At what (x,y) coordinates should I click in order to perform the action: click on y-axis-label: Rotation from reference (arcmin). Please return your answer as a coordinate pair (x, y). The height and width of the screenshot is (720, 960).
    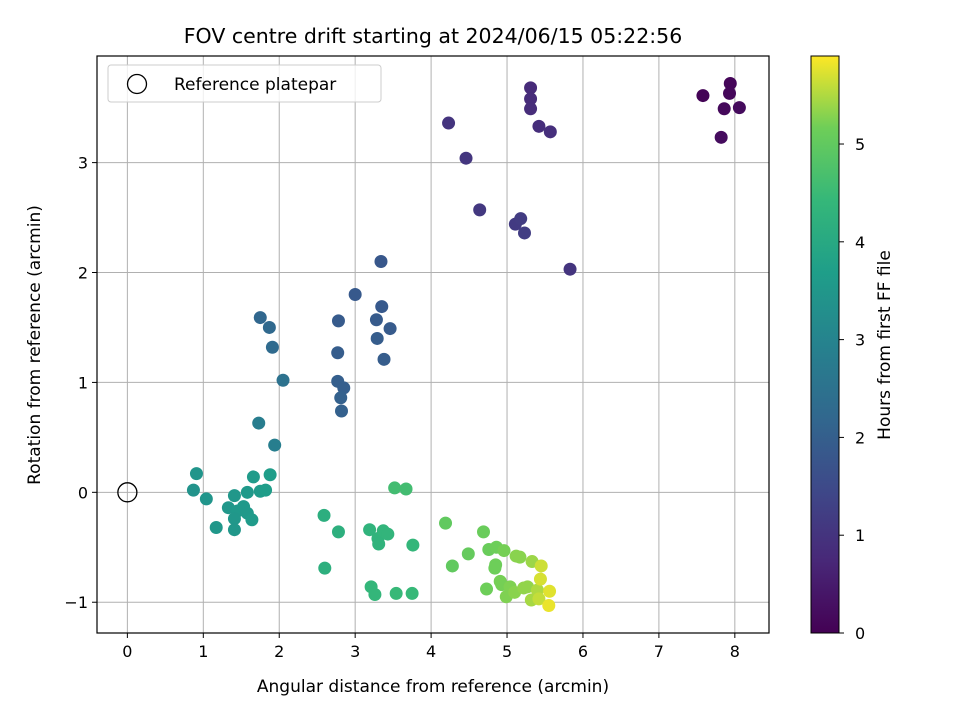
    Looking at the image, I should click on (35, 345).